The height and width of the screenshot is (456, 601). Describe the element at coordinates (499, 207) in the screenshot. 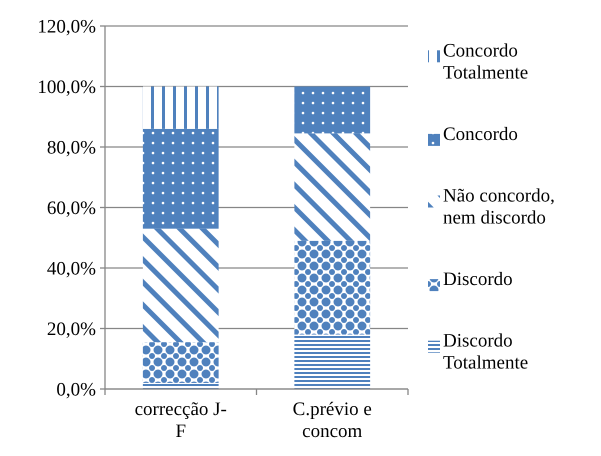

I see `legend-label: Não concordo, nem discordo` at that location.